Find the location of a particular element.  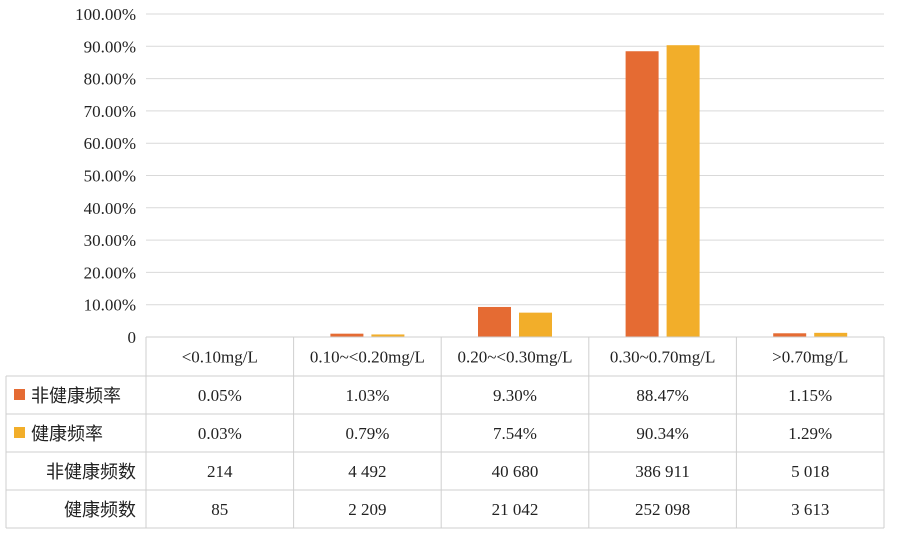

y-tick-label: 20.00% is located at coordinates (110, 272).